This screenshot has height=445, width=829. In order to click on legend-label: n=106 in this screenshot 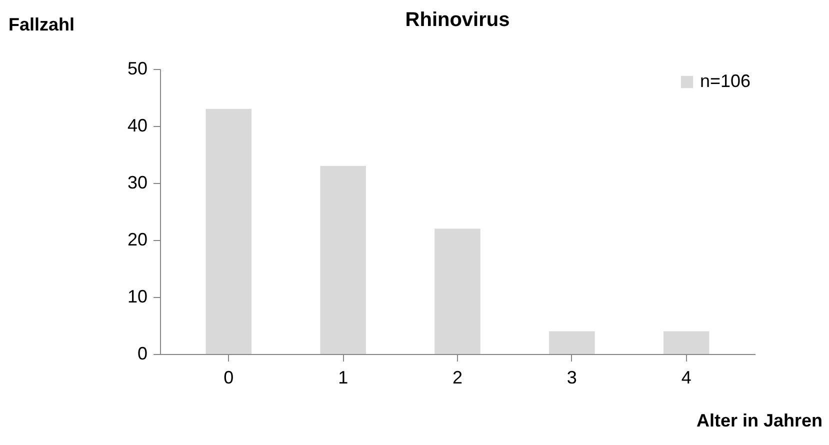, I will do `click(725, 81)`.